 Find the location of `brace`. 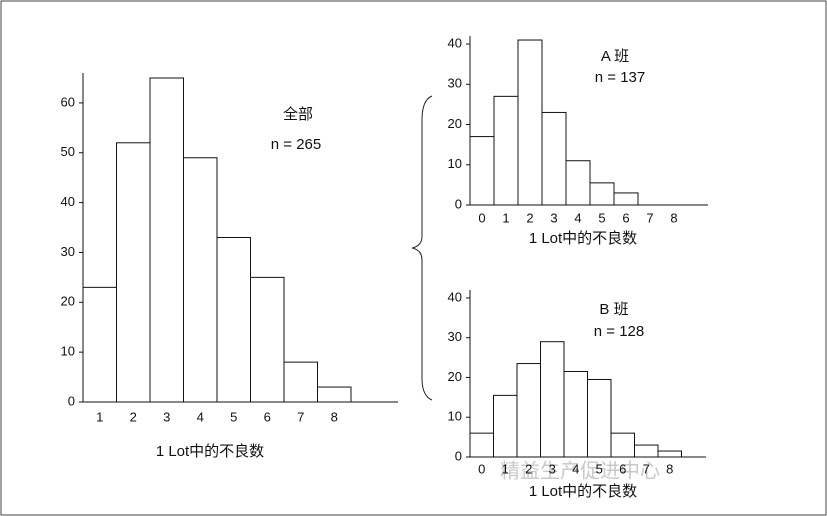

brace is located at coordinates (422, 248).